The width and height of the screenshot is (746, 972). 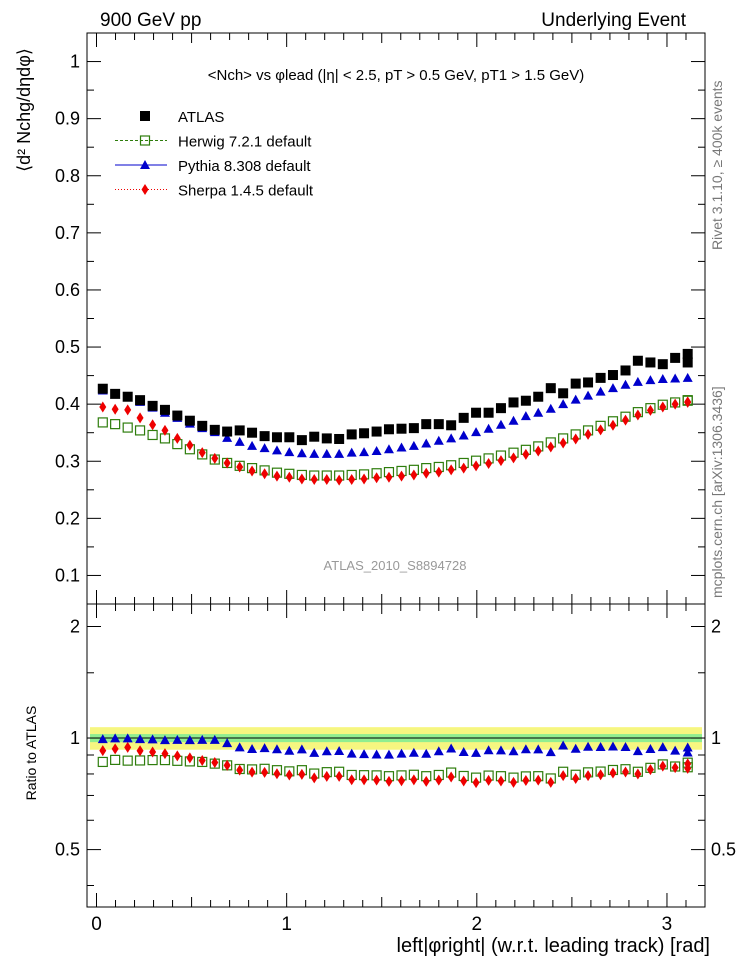 I want to click on legend-label: Pythia 8.308 default, so click(x=244, y=166).